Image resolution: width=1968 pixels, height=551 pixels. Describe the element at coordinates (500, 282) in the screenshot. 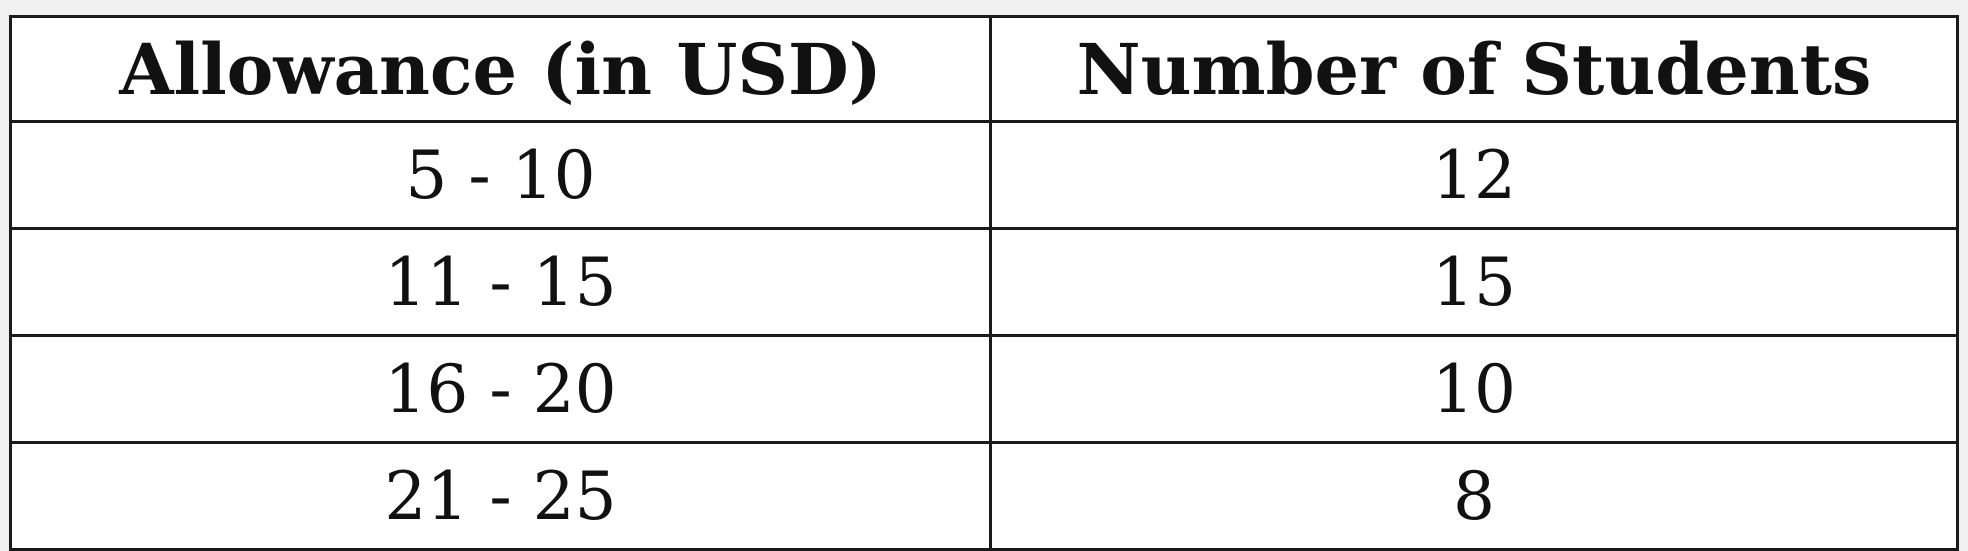

I see `allowance-cell: 11 - 15` at that location.